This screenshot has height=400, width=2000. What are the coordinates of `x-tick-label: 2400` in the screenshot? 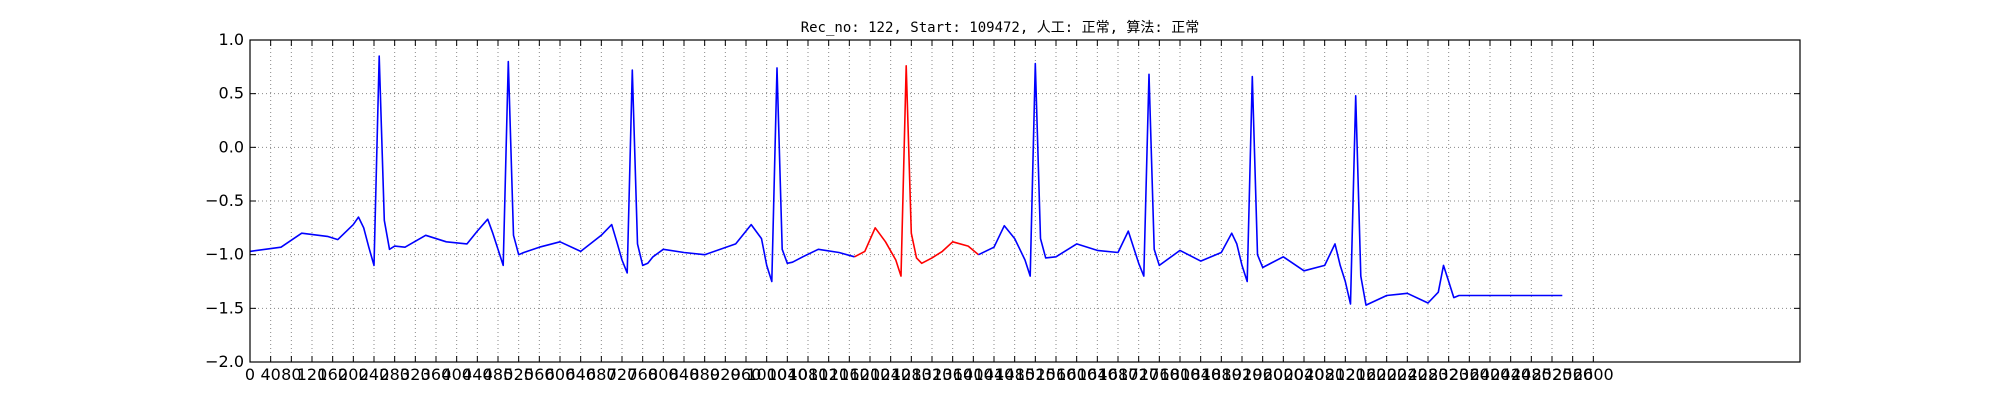 It's located at (1490, 374).